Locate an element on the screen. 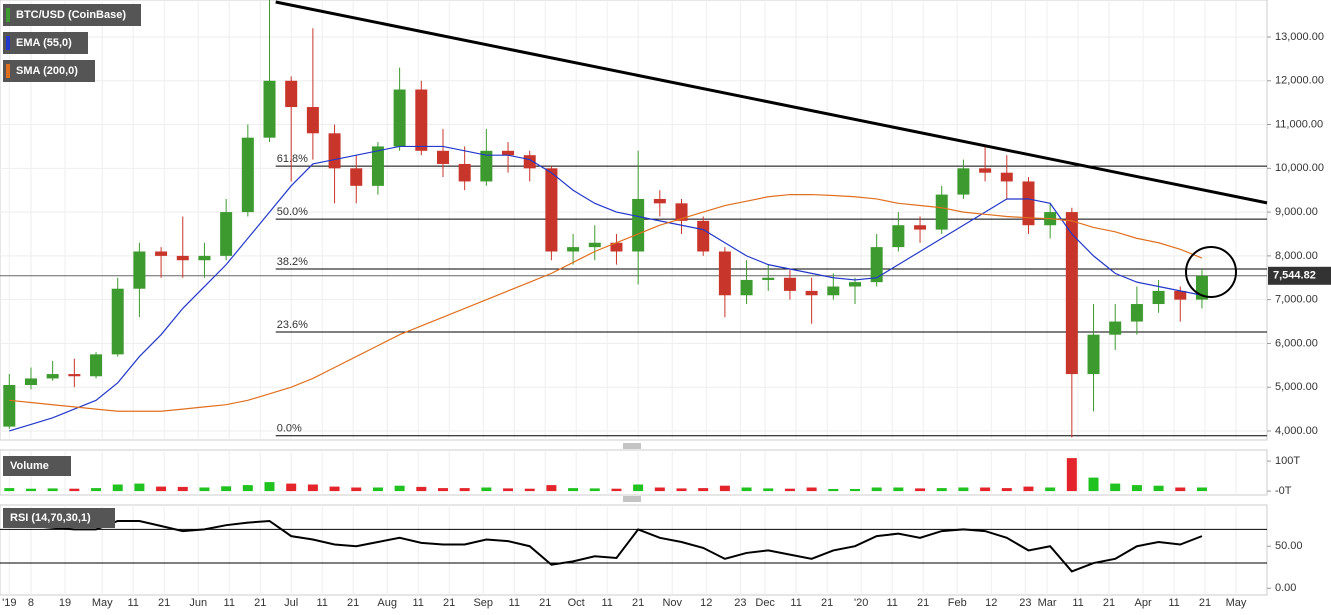  x-tick-label: 23 is located at coordinates (1025, 603).